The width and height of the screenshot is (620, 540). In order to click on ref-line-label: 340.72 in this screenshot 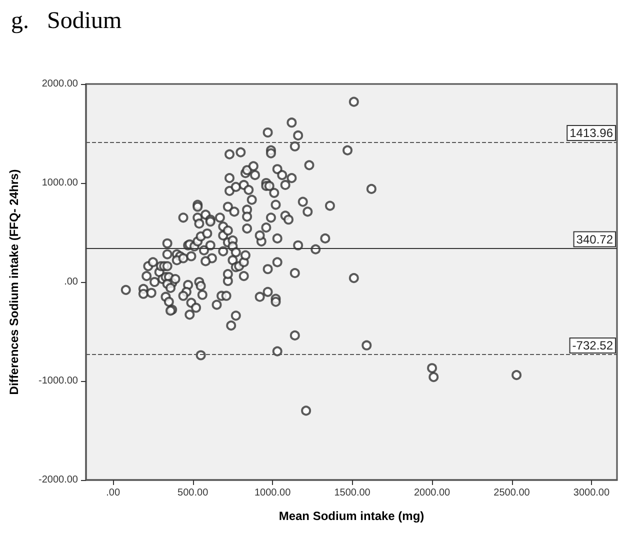, I will do `click(595, 239)`.